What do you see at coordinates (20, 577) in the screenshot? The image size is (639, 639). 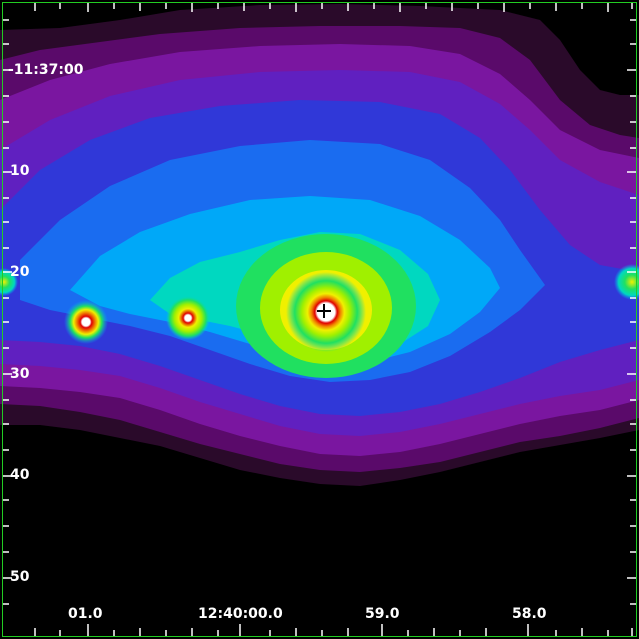 I see `dec-label-5: 50` at bounding box center [20, 577].